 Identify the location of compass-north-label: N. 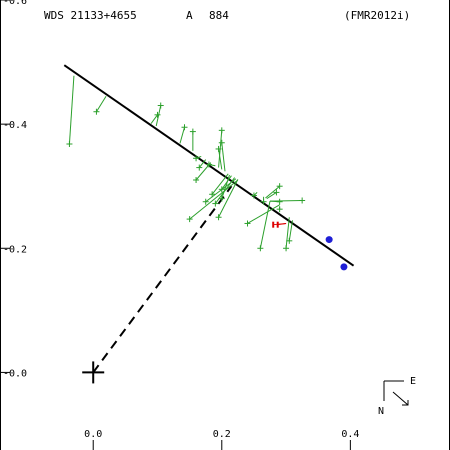
(381, 411).